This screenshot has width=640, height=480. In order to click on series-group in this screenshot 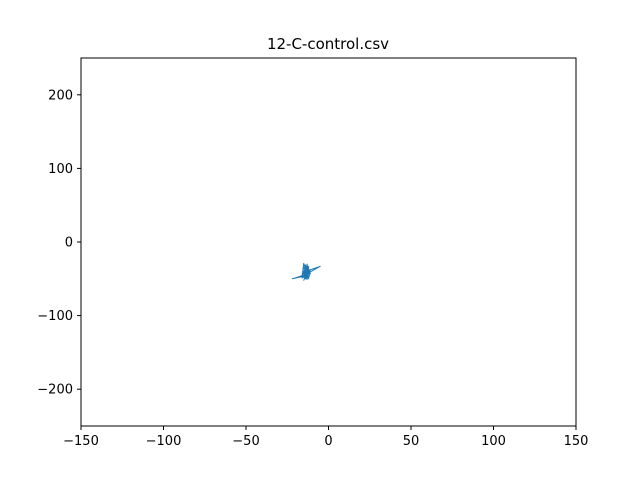, I will do `click(306, 271)`.